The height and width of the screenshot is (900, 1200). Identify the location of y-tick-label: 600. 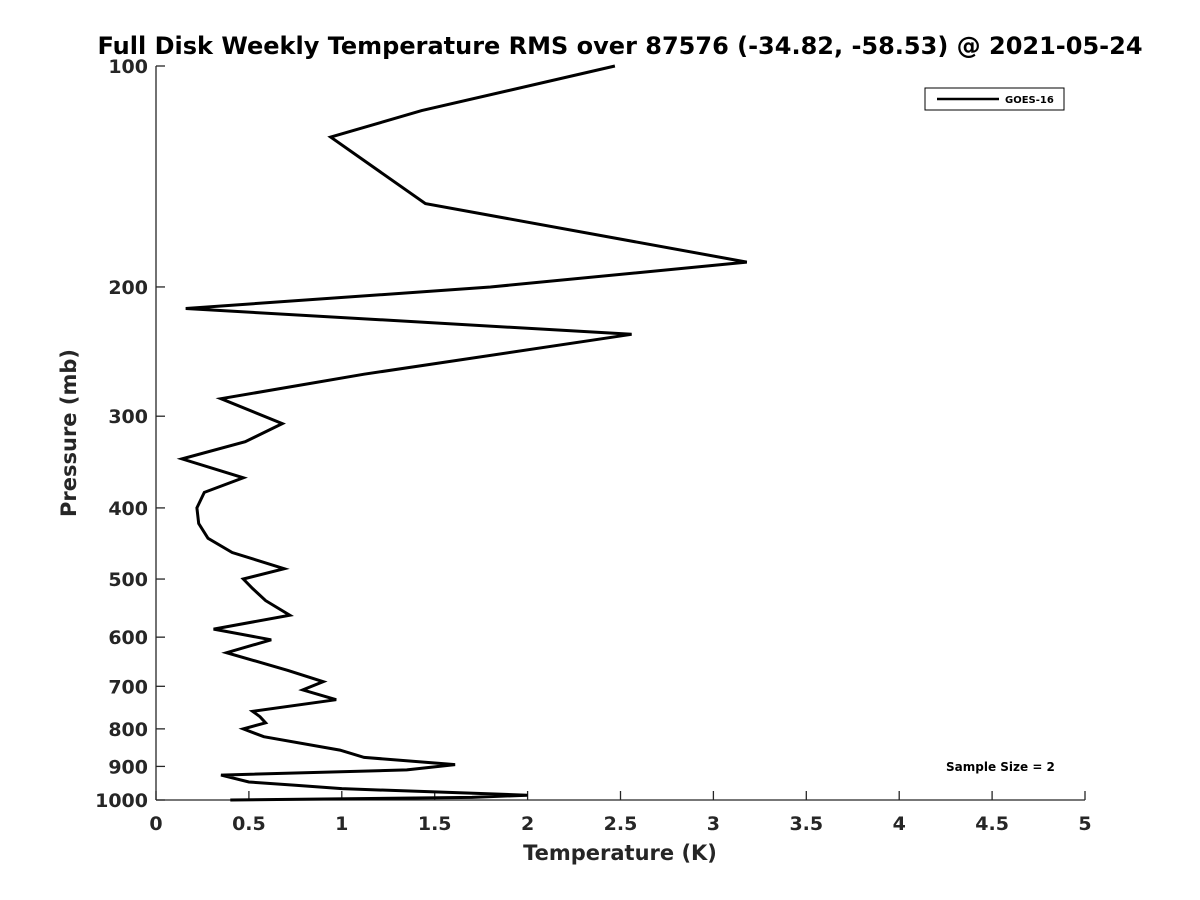
(128, 638).